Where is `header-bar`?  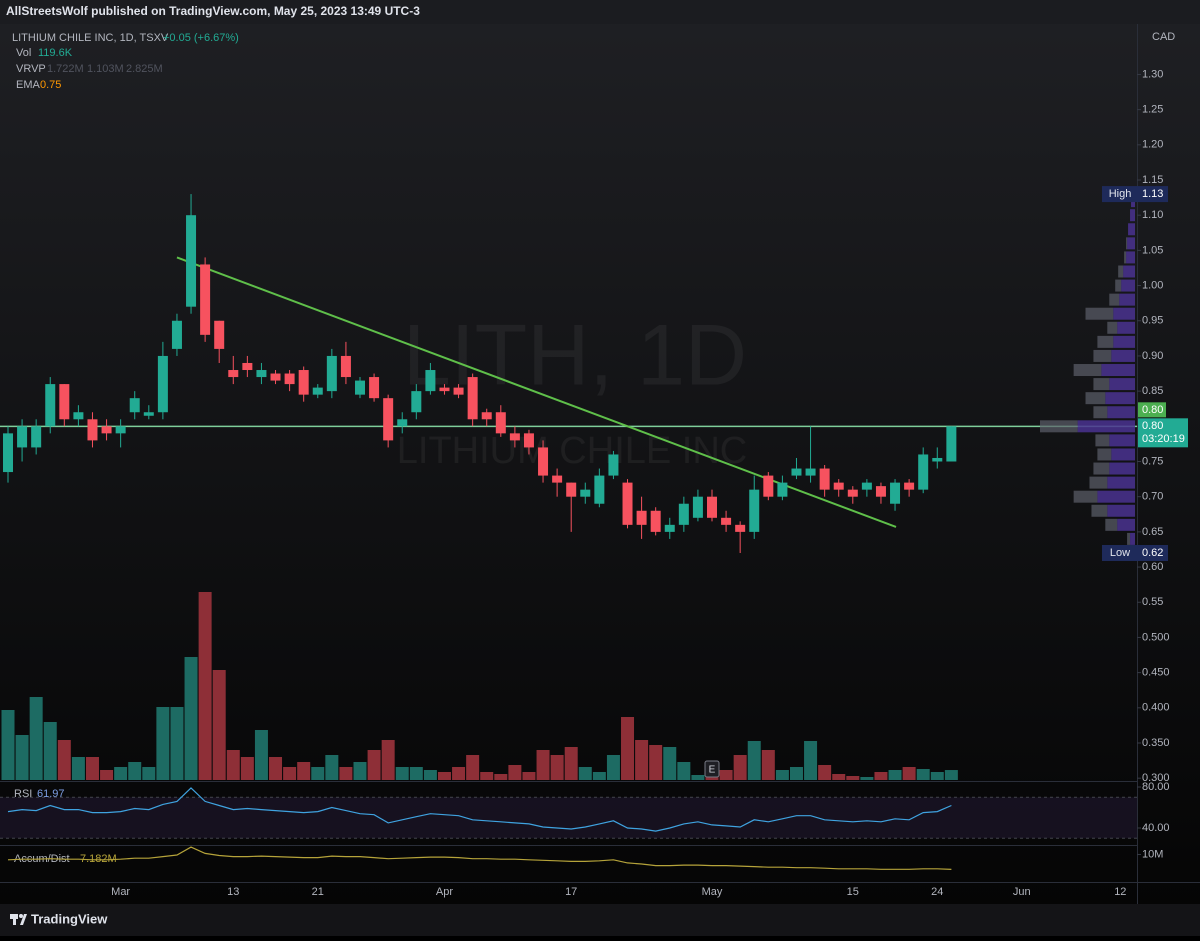 header-bar is located at coordinates (600, 12).